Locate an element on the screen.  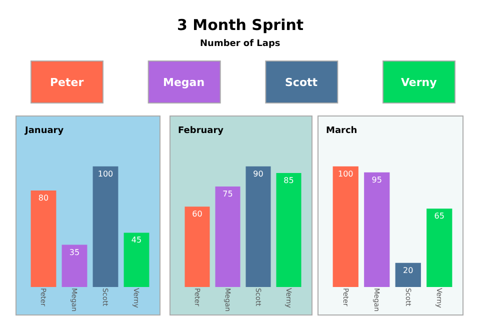
data-label: 35 is located at coordinates (74, 252).